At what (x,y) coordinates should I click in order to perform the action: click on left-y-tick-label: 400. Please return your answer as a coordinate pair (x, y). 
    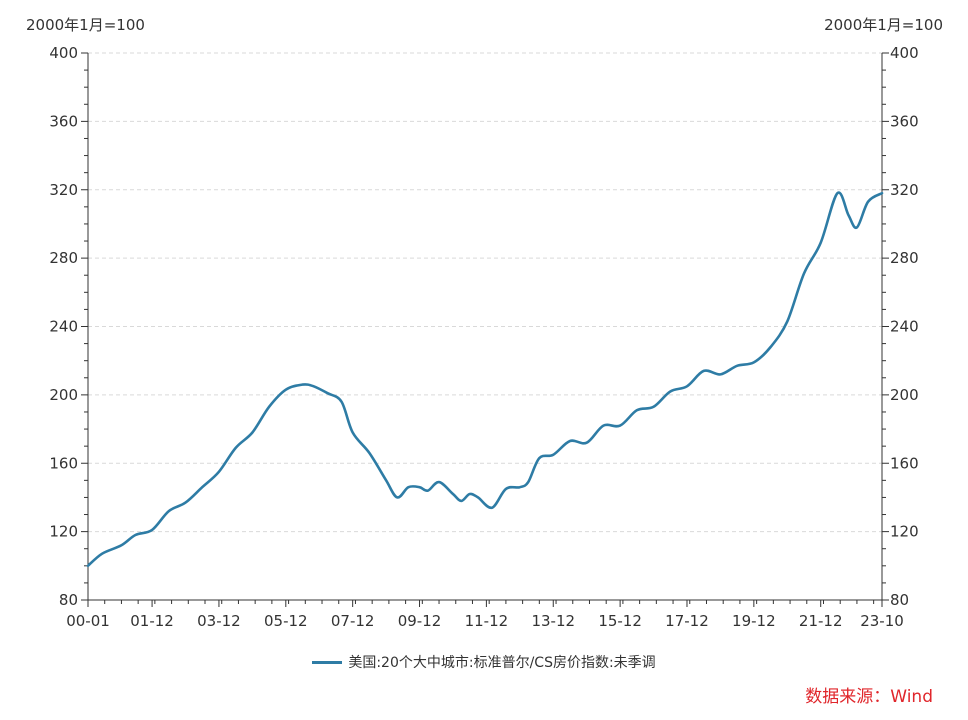
    Looking at the image, I should click on (63, 53).